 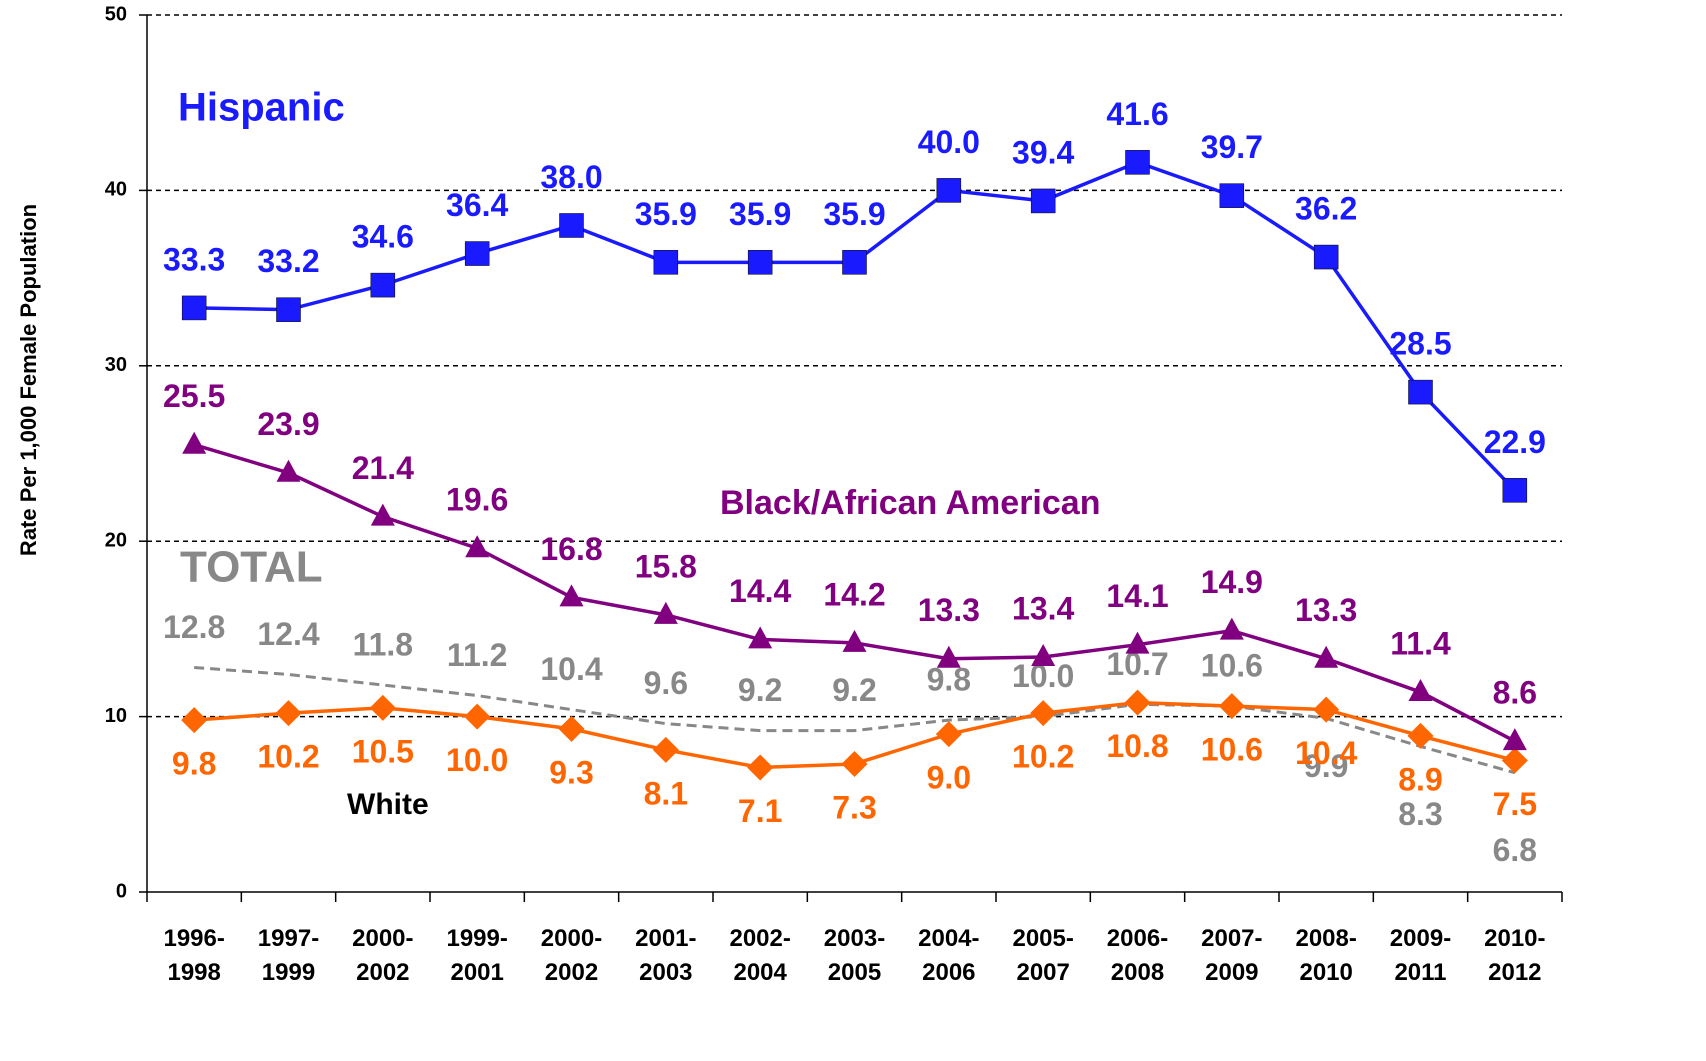 I want to click on data-label: 9.9, so click(x=1326, y=766).